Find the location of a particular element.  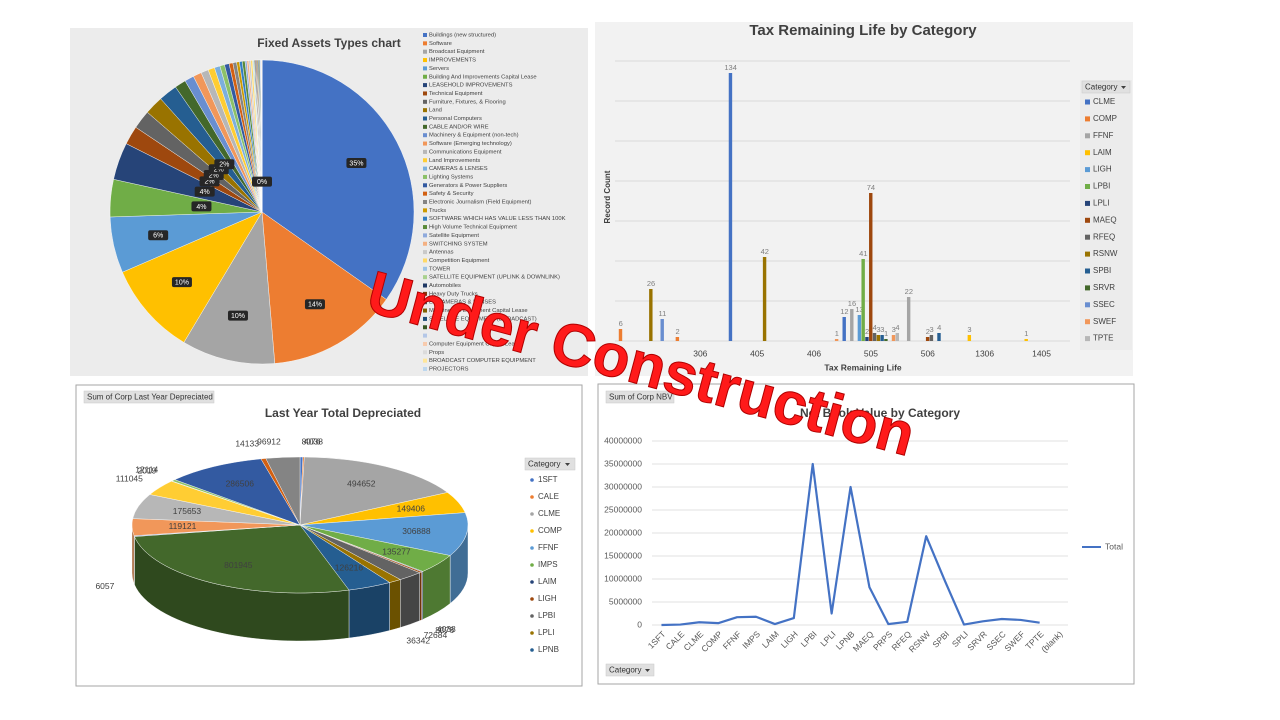

data-label: 74 is located at coordinates (871, 187).